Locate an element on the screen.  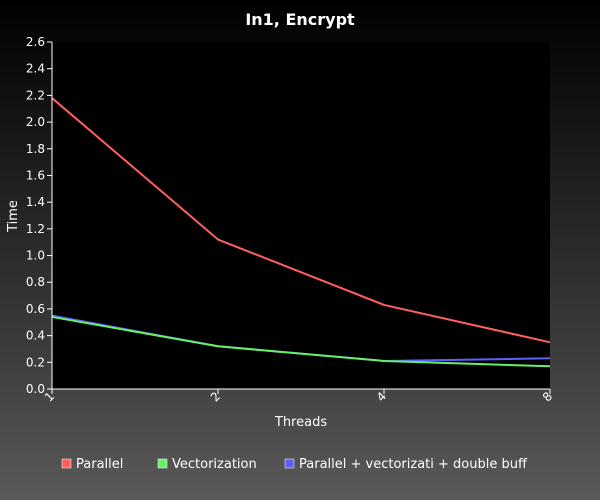
y-tick-label: 0.8 is located at coordinates (35, 282).